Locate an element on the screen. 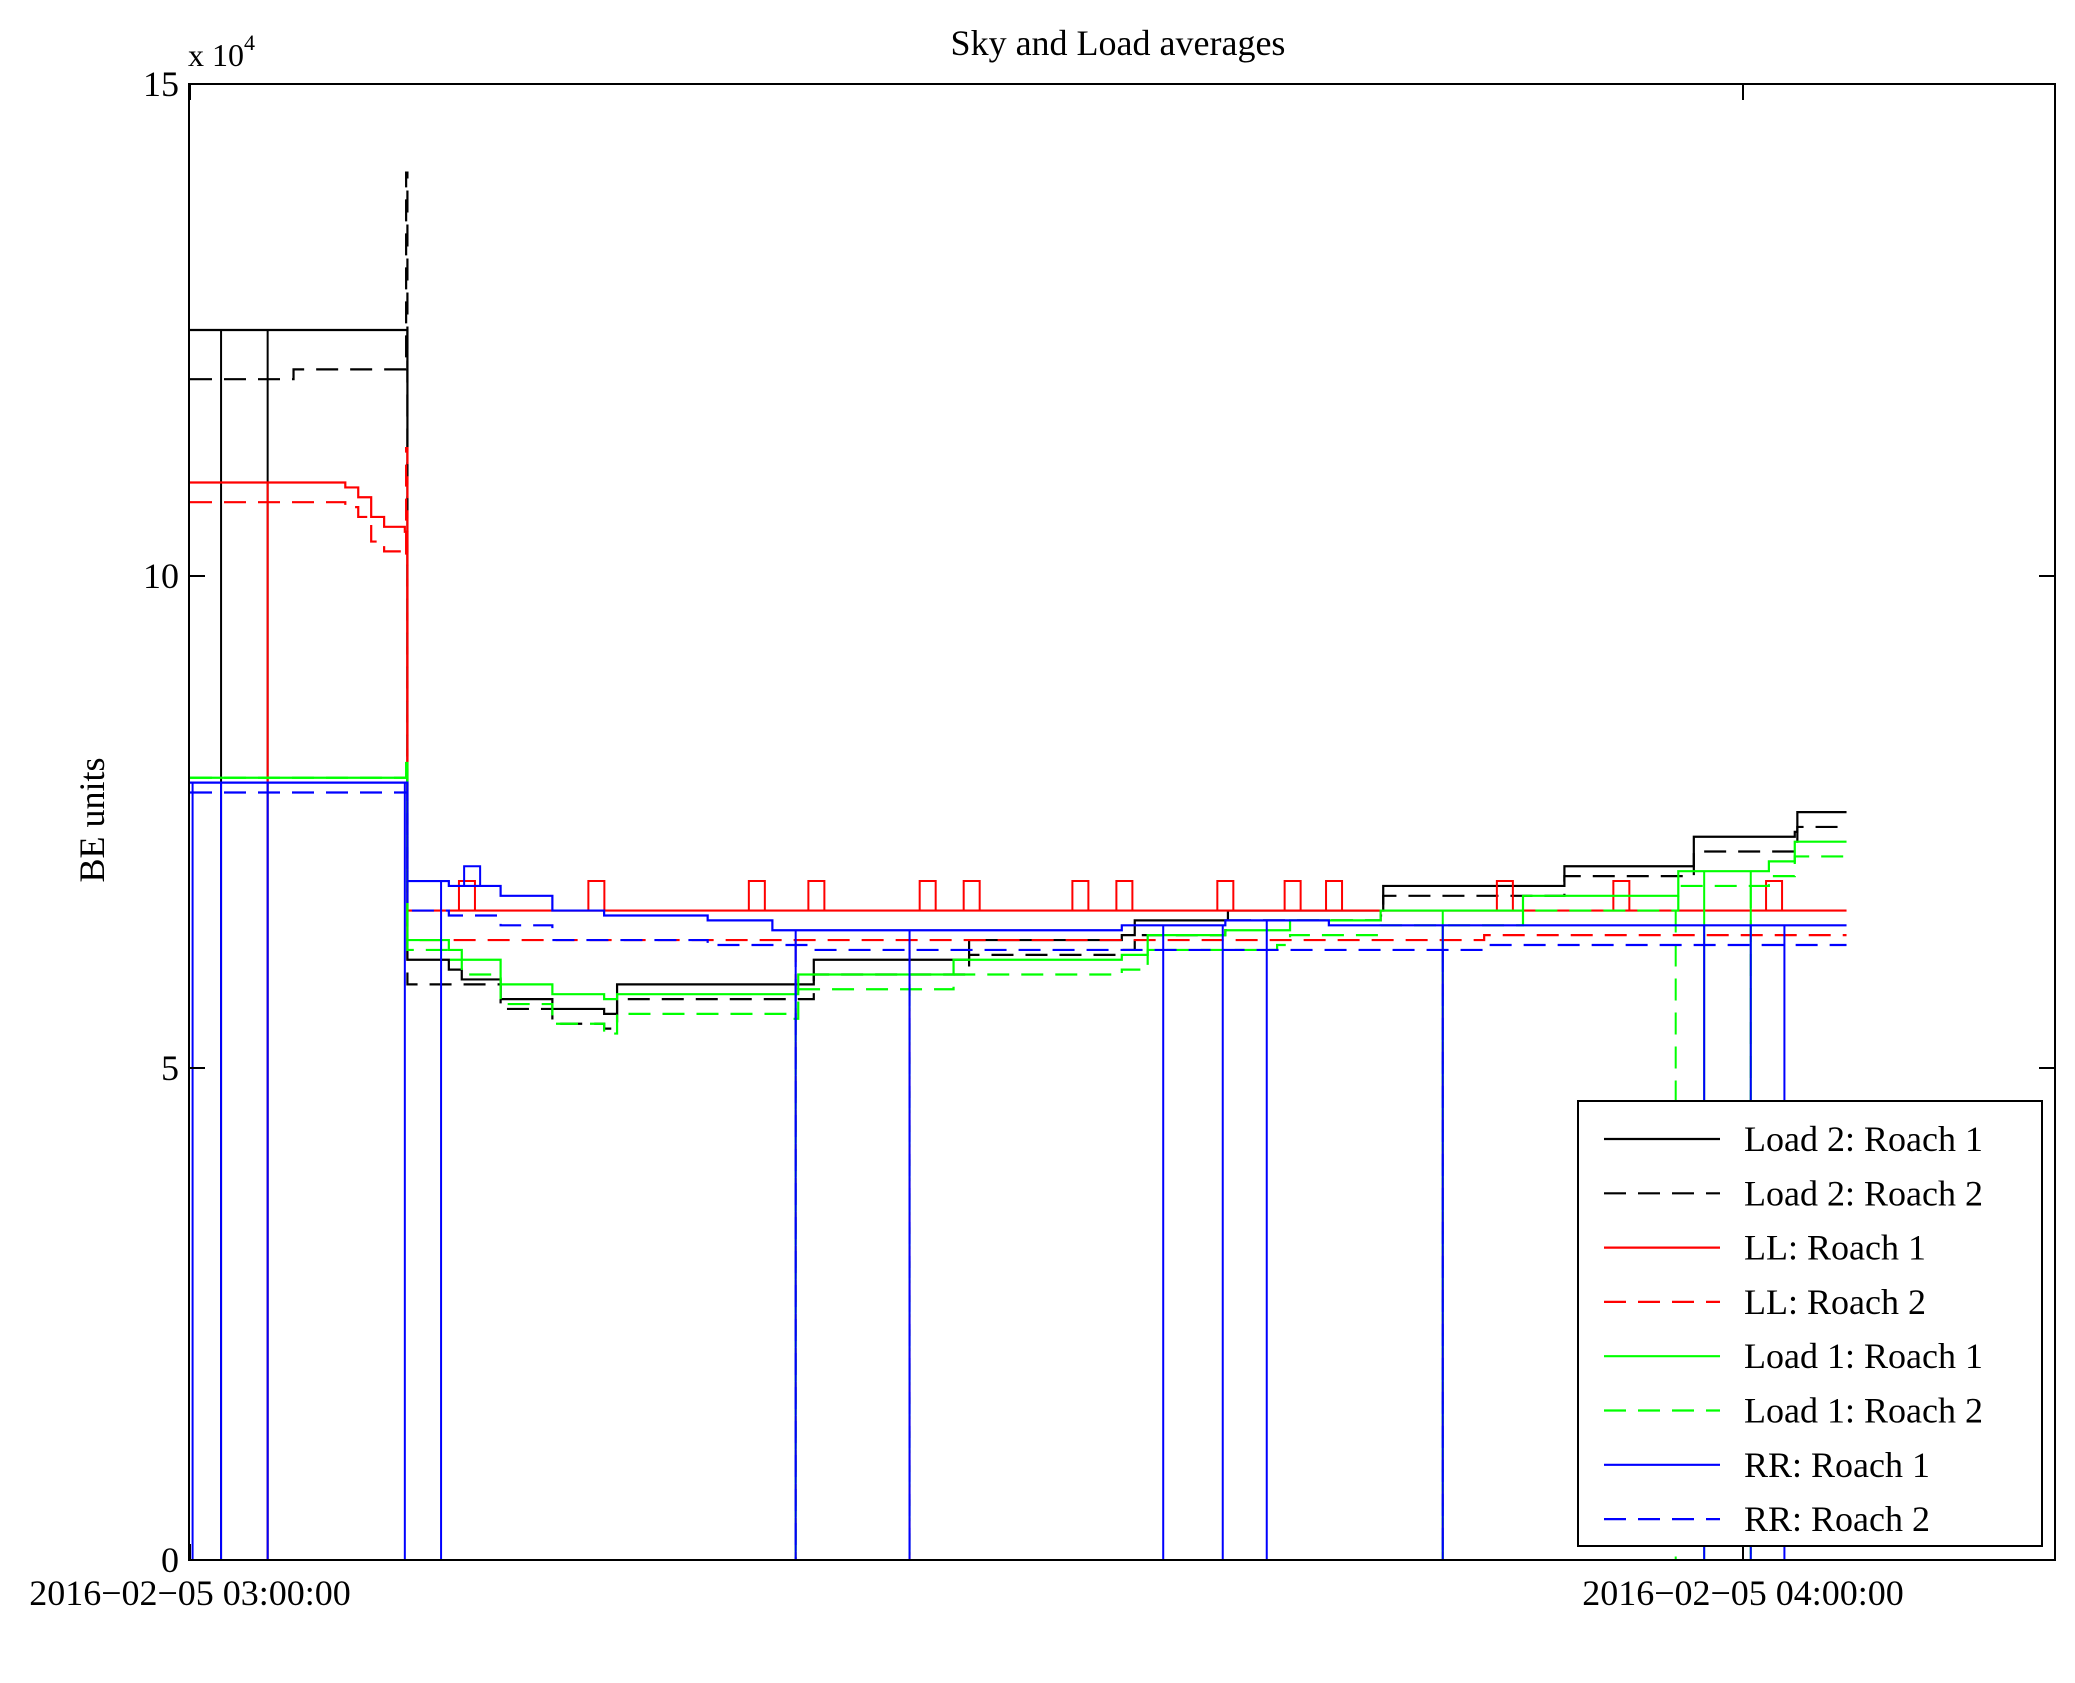 Image resolution: width=2075 pixels, height=1683 pixels. y-multiplier-base: x 10 is located at coordinates (216, 55).